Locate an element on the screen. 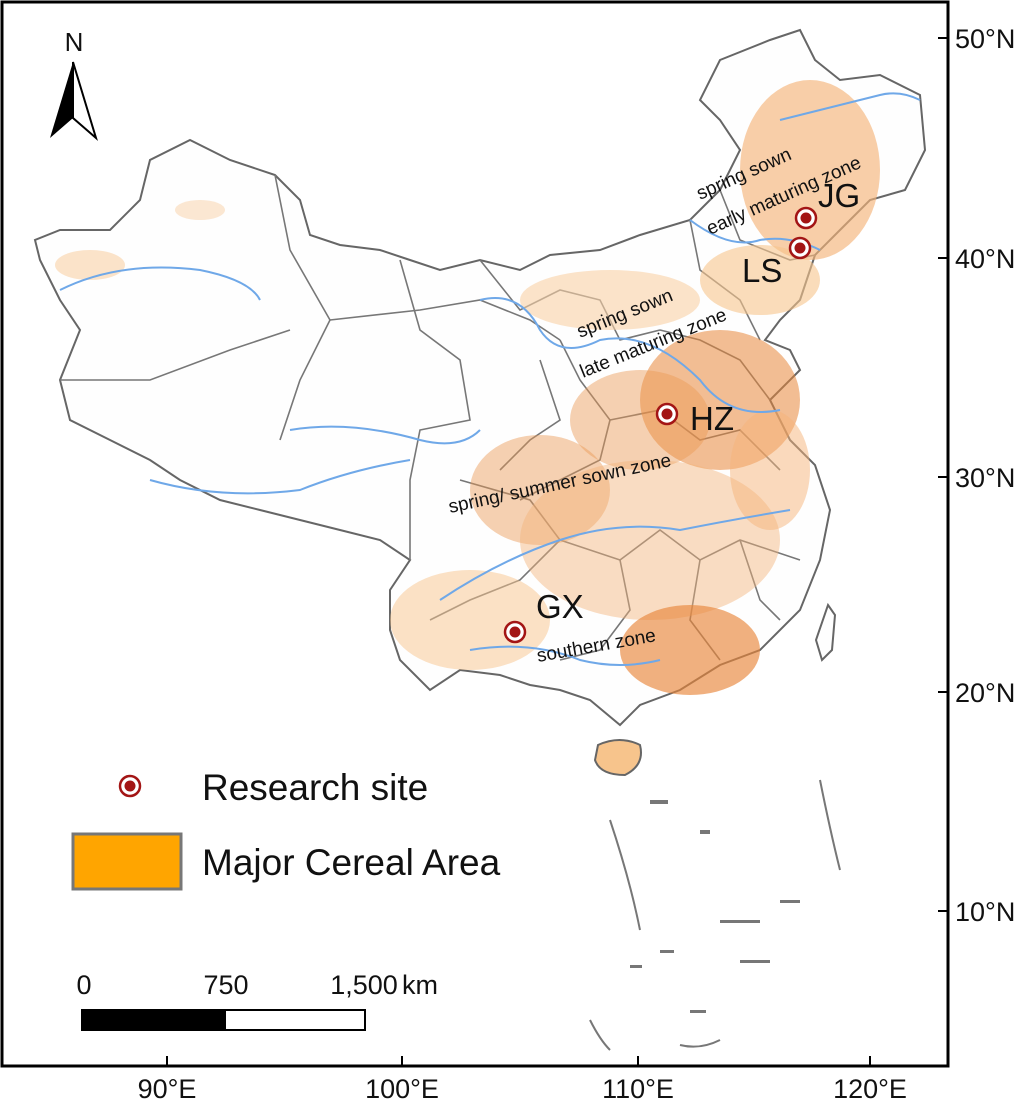 This screenshot has height=1111, width=1036. scale-unit: km is located at coordinates (420, 985).